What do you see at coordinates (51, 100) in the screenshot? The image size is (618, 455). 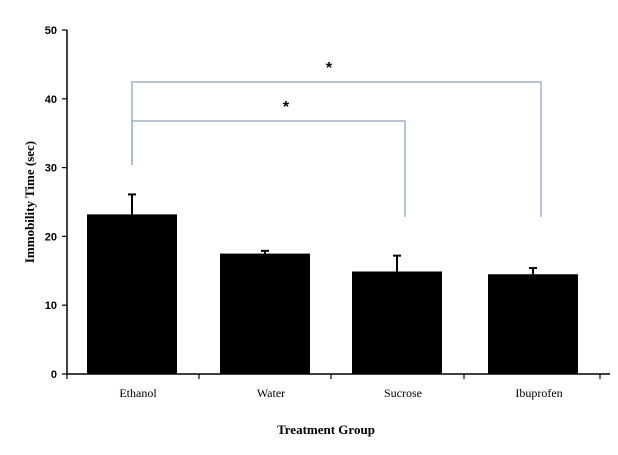 I see `y-tick-label: 40` at bounding box center [51, 100].